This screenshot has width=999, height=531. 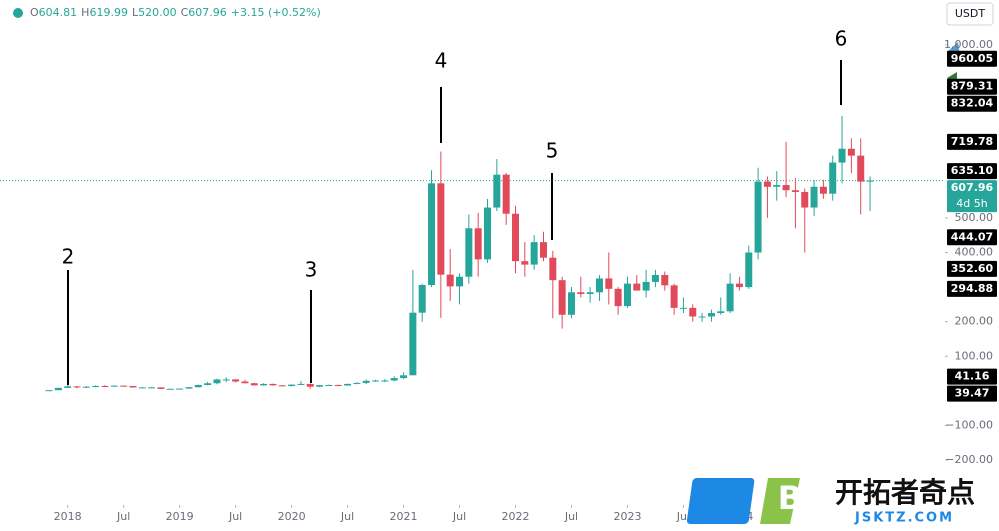 I want to click on annotation: 4, so click(x=441, y=61).